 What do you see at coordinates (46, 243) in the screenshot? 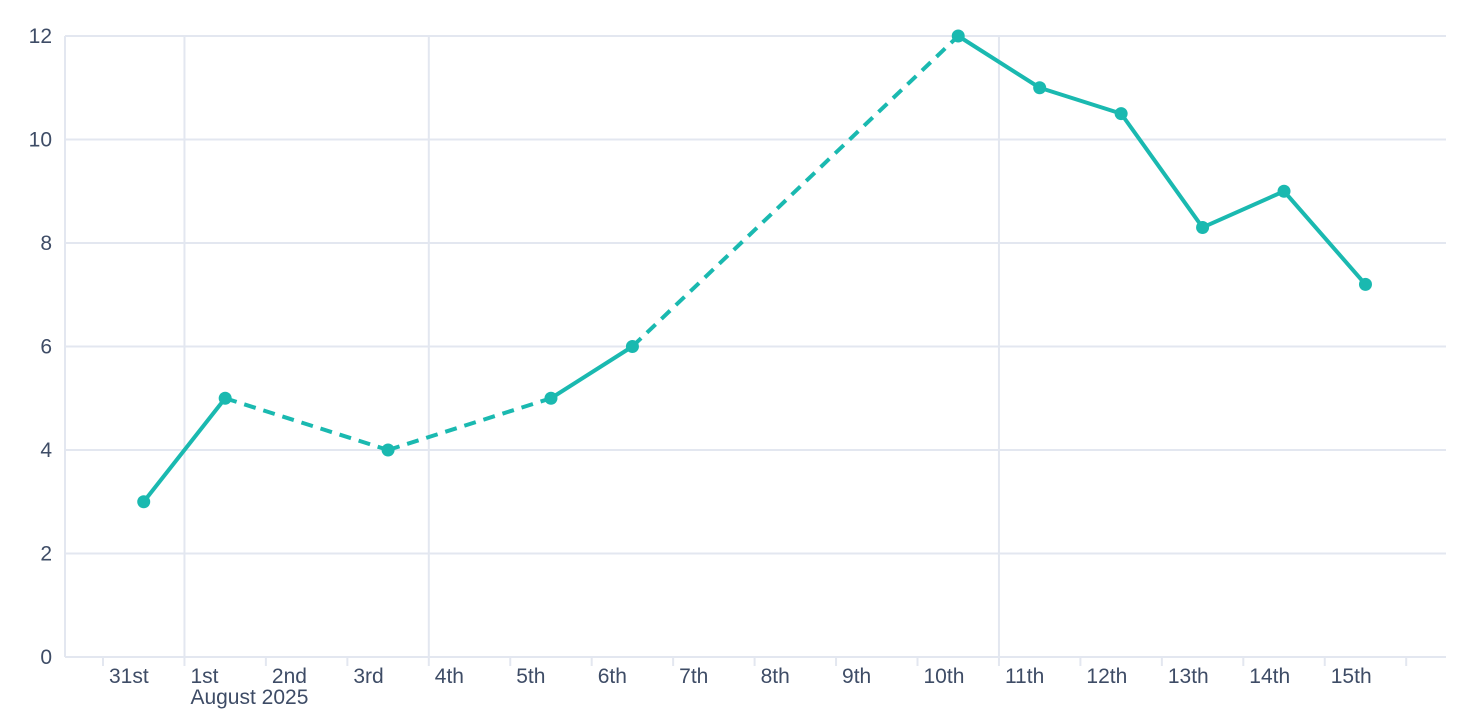
I see `y-axis-label: 8` at bounding box center [46, 243].